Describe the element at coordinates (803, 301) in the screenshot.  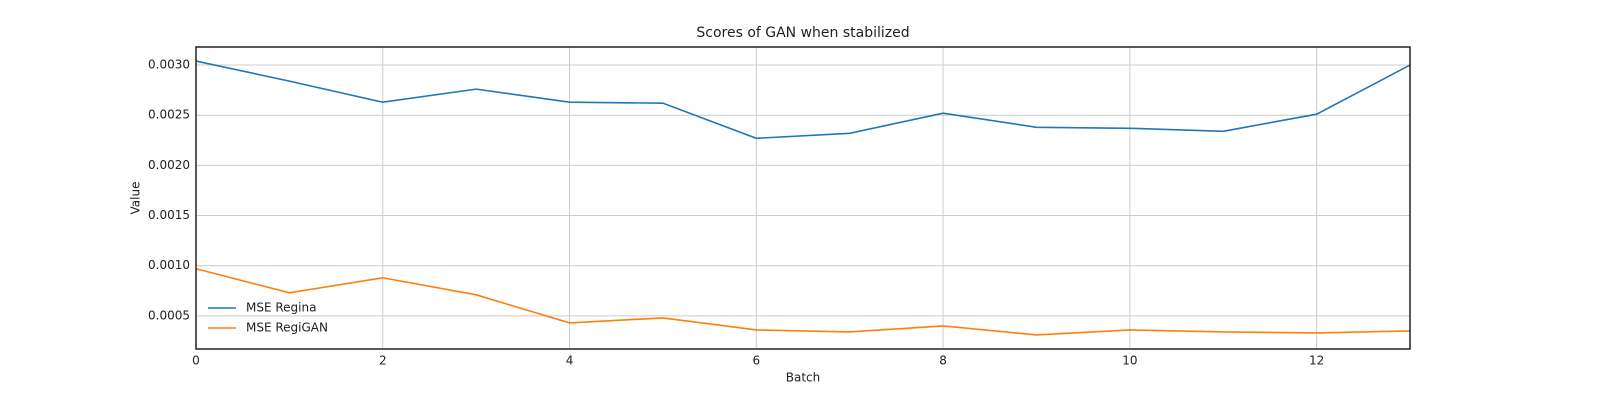
I see `line-series` at that location.